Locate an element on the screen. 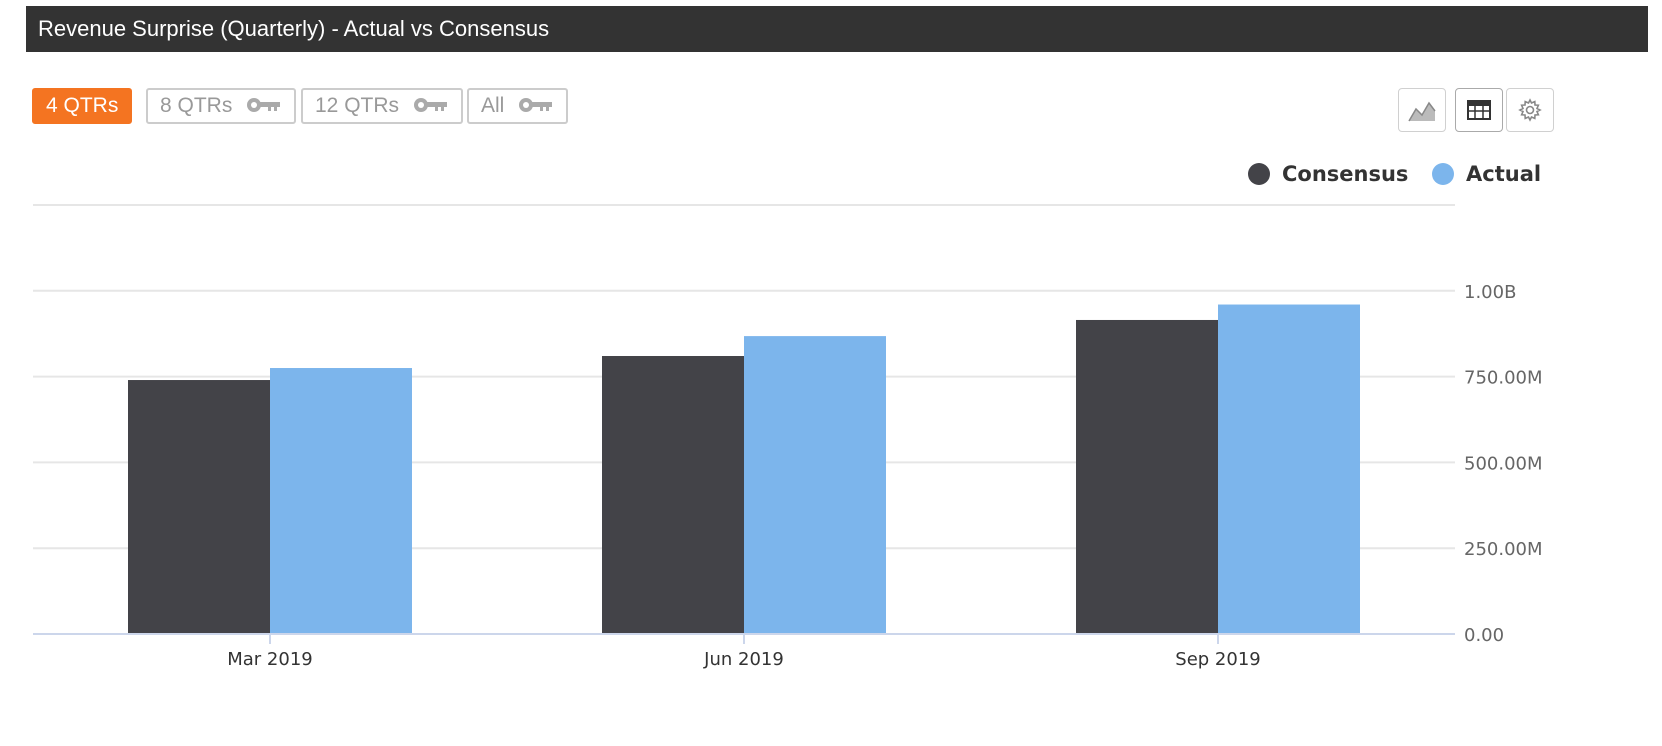 The width and height of the screenshot is (1662, 746). y-tick-label: 1.00B is located at coordinates (1490, 292).